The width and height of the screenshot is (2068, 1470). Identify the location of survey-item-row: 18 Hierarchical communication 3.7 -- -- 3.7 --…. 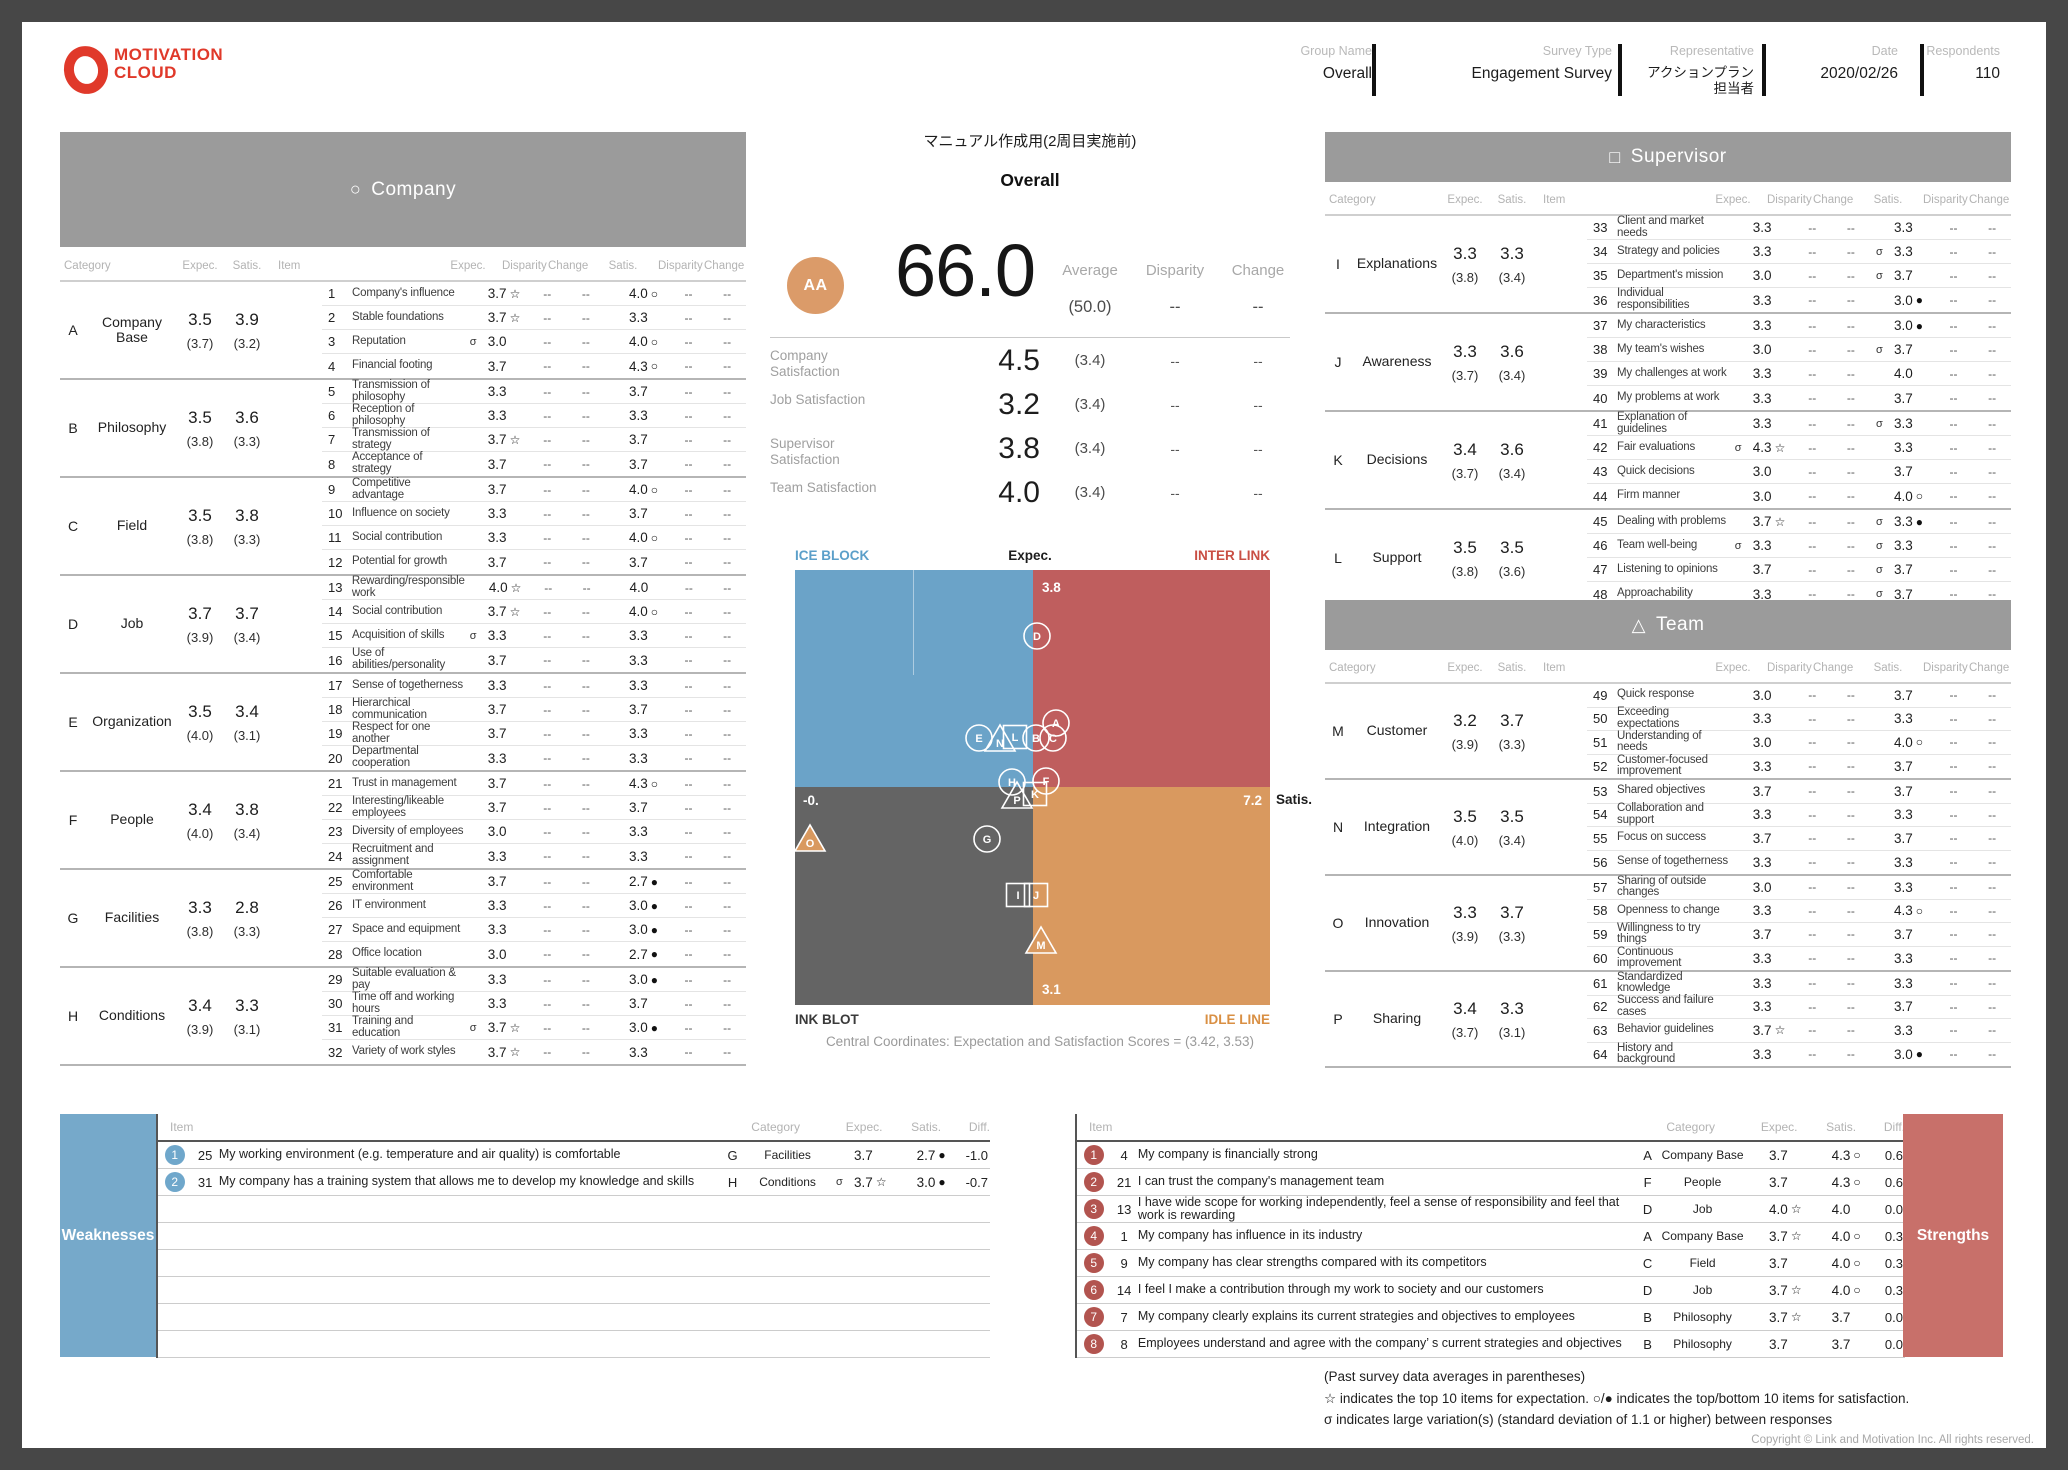
(534, 709).